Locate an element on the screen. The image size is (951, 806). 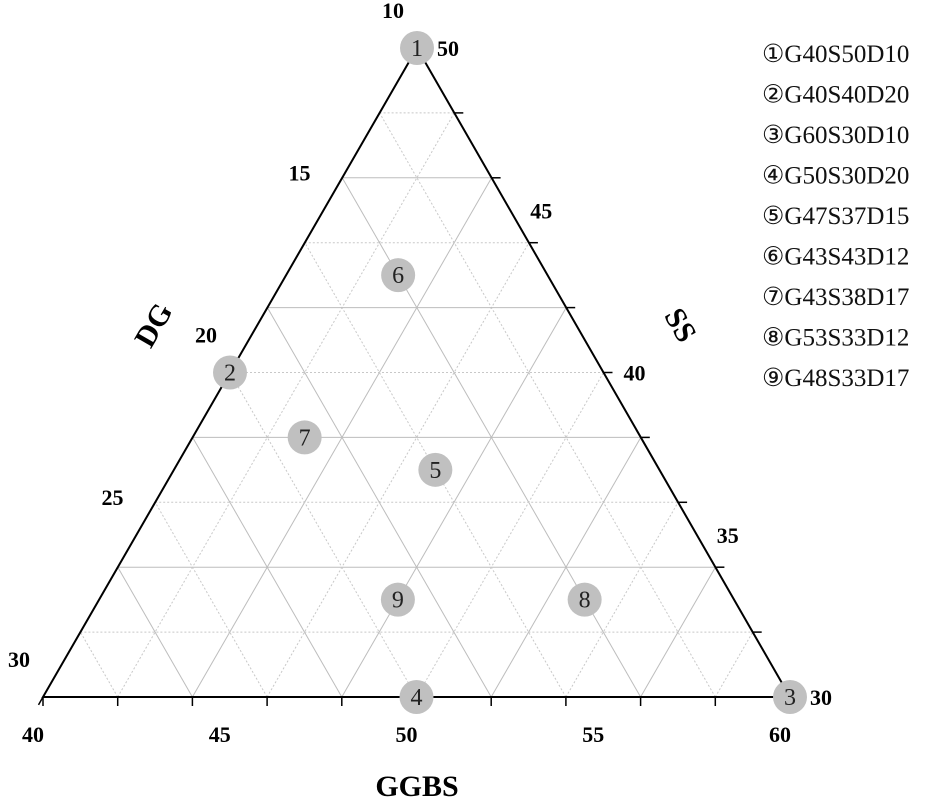
legend-entry: ⑥G43S43D12 is located at coordinates (835, 257).